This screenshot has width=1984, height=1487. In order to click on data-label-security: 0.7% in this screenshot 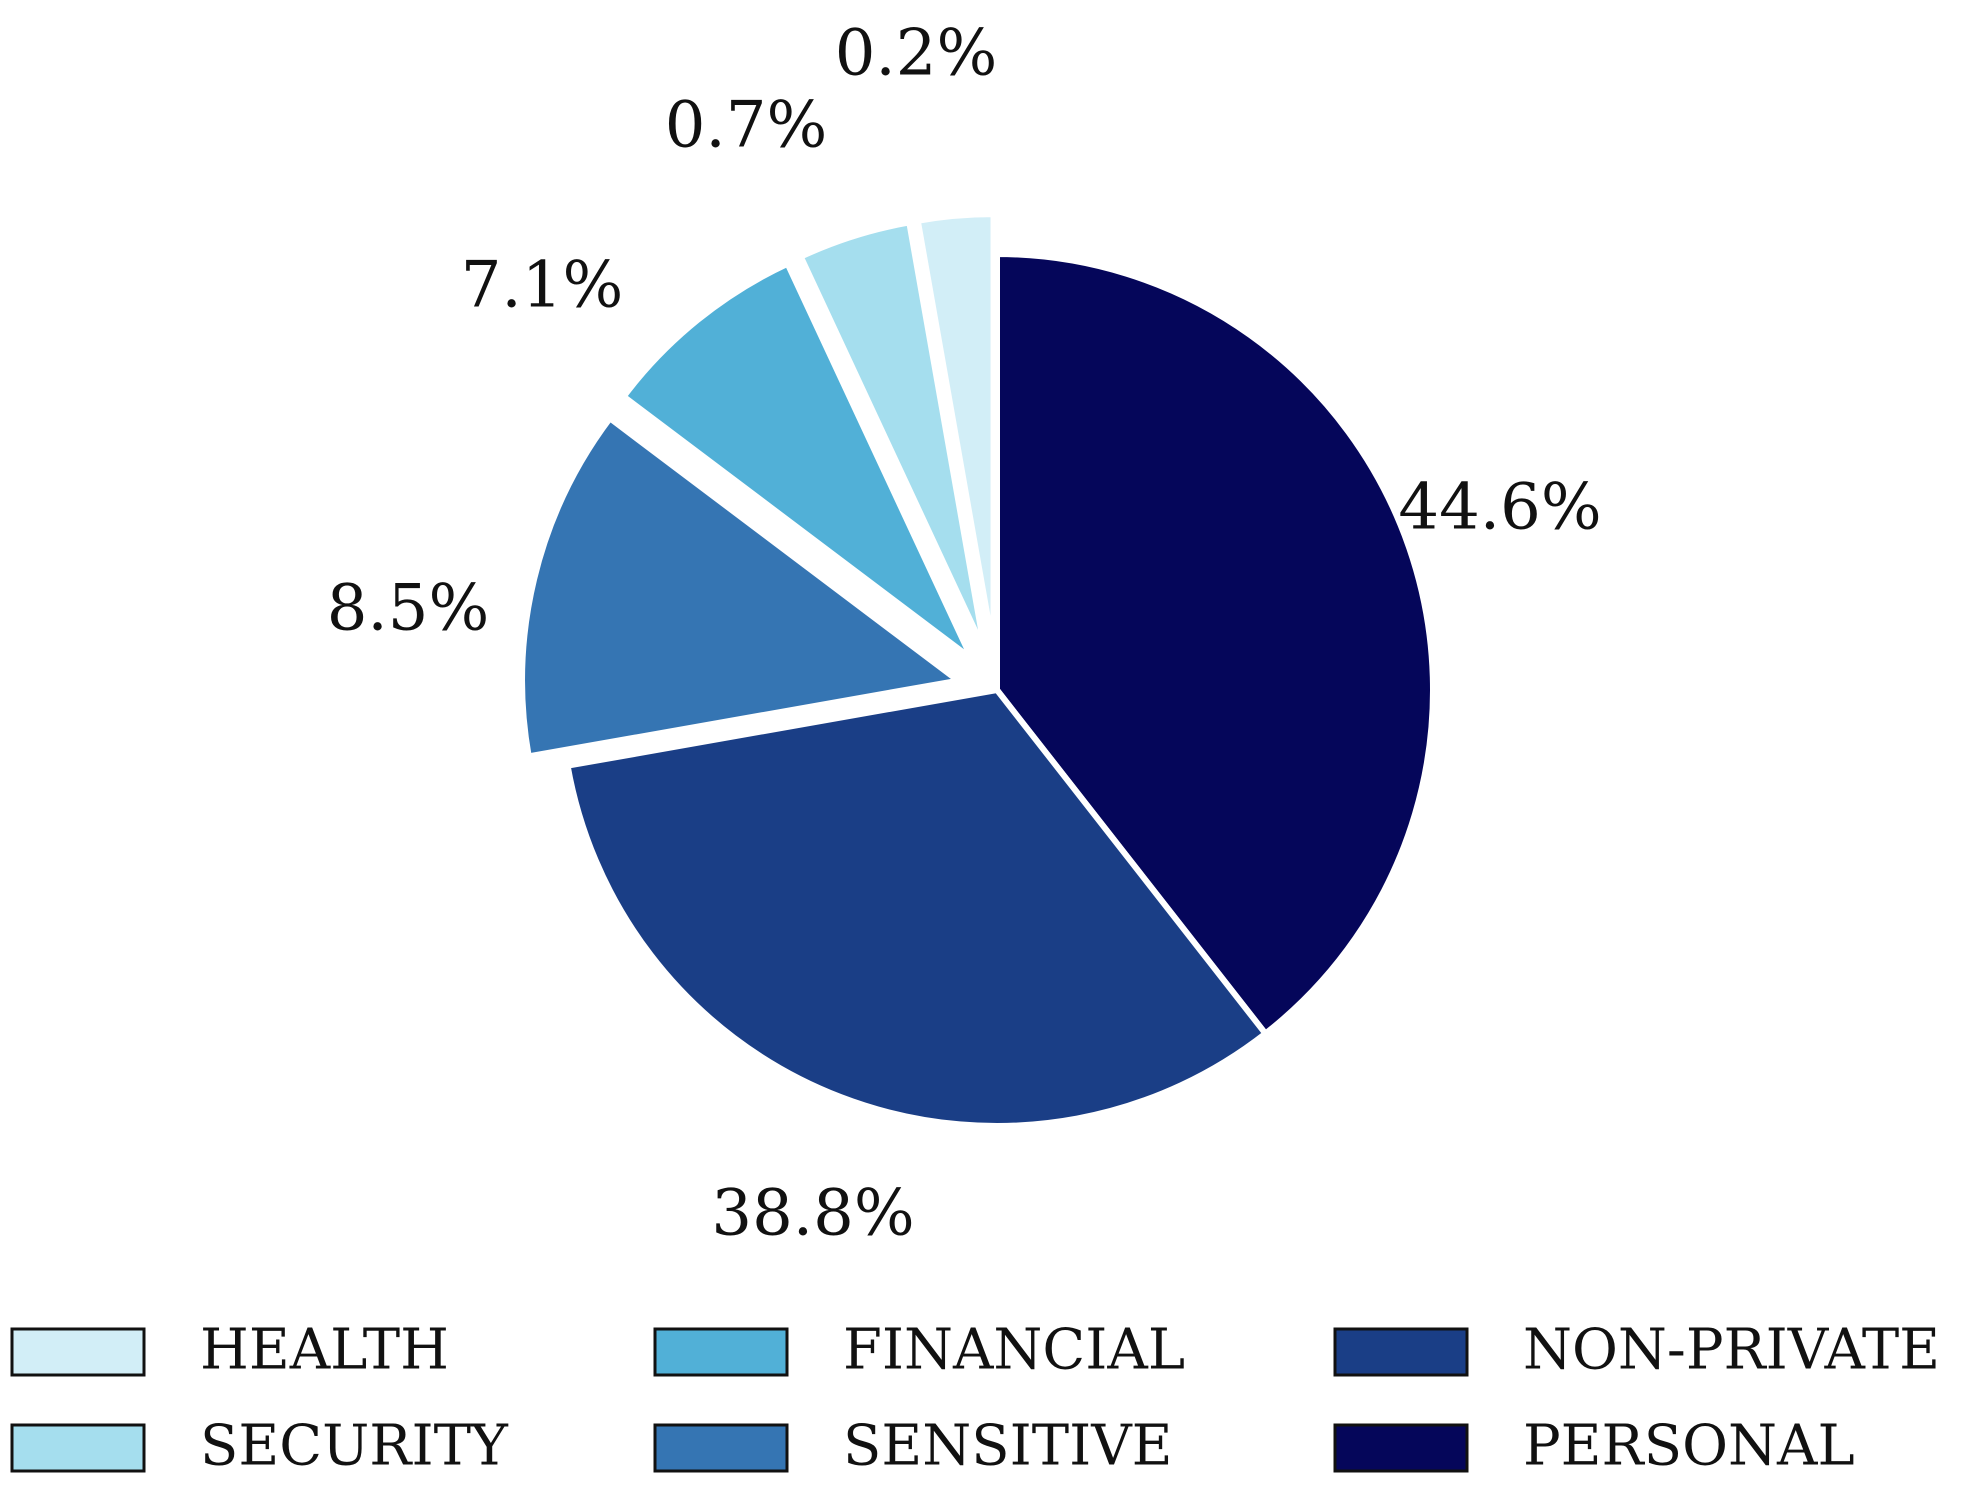, I will do `click(746, 126)`.